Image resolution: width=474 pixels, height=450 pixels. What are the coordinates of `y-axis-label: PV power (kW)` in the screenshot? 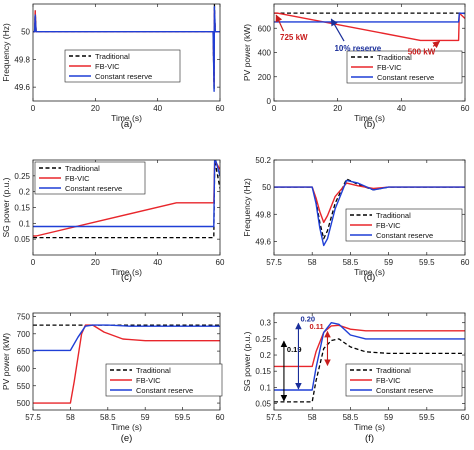 It's located at (247, 52).